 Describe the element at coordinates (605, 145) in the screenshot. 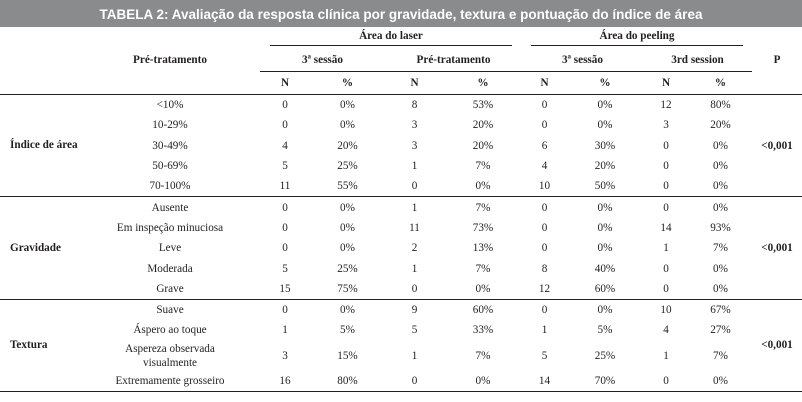

I see `percent-cell: 30%` at that location.